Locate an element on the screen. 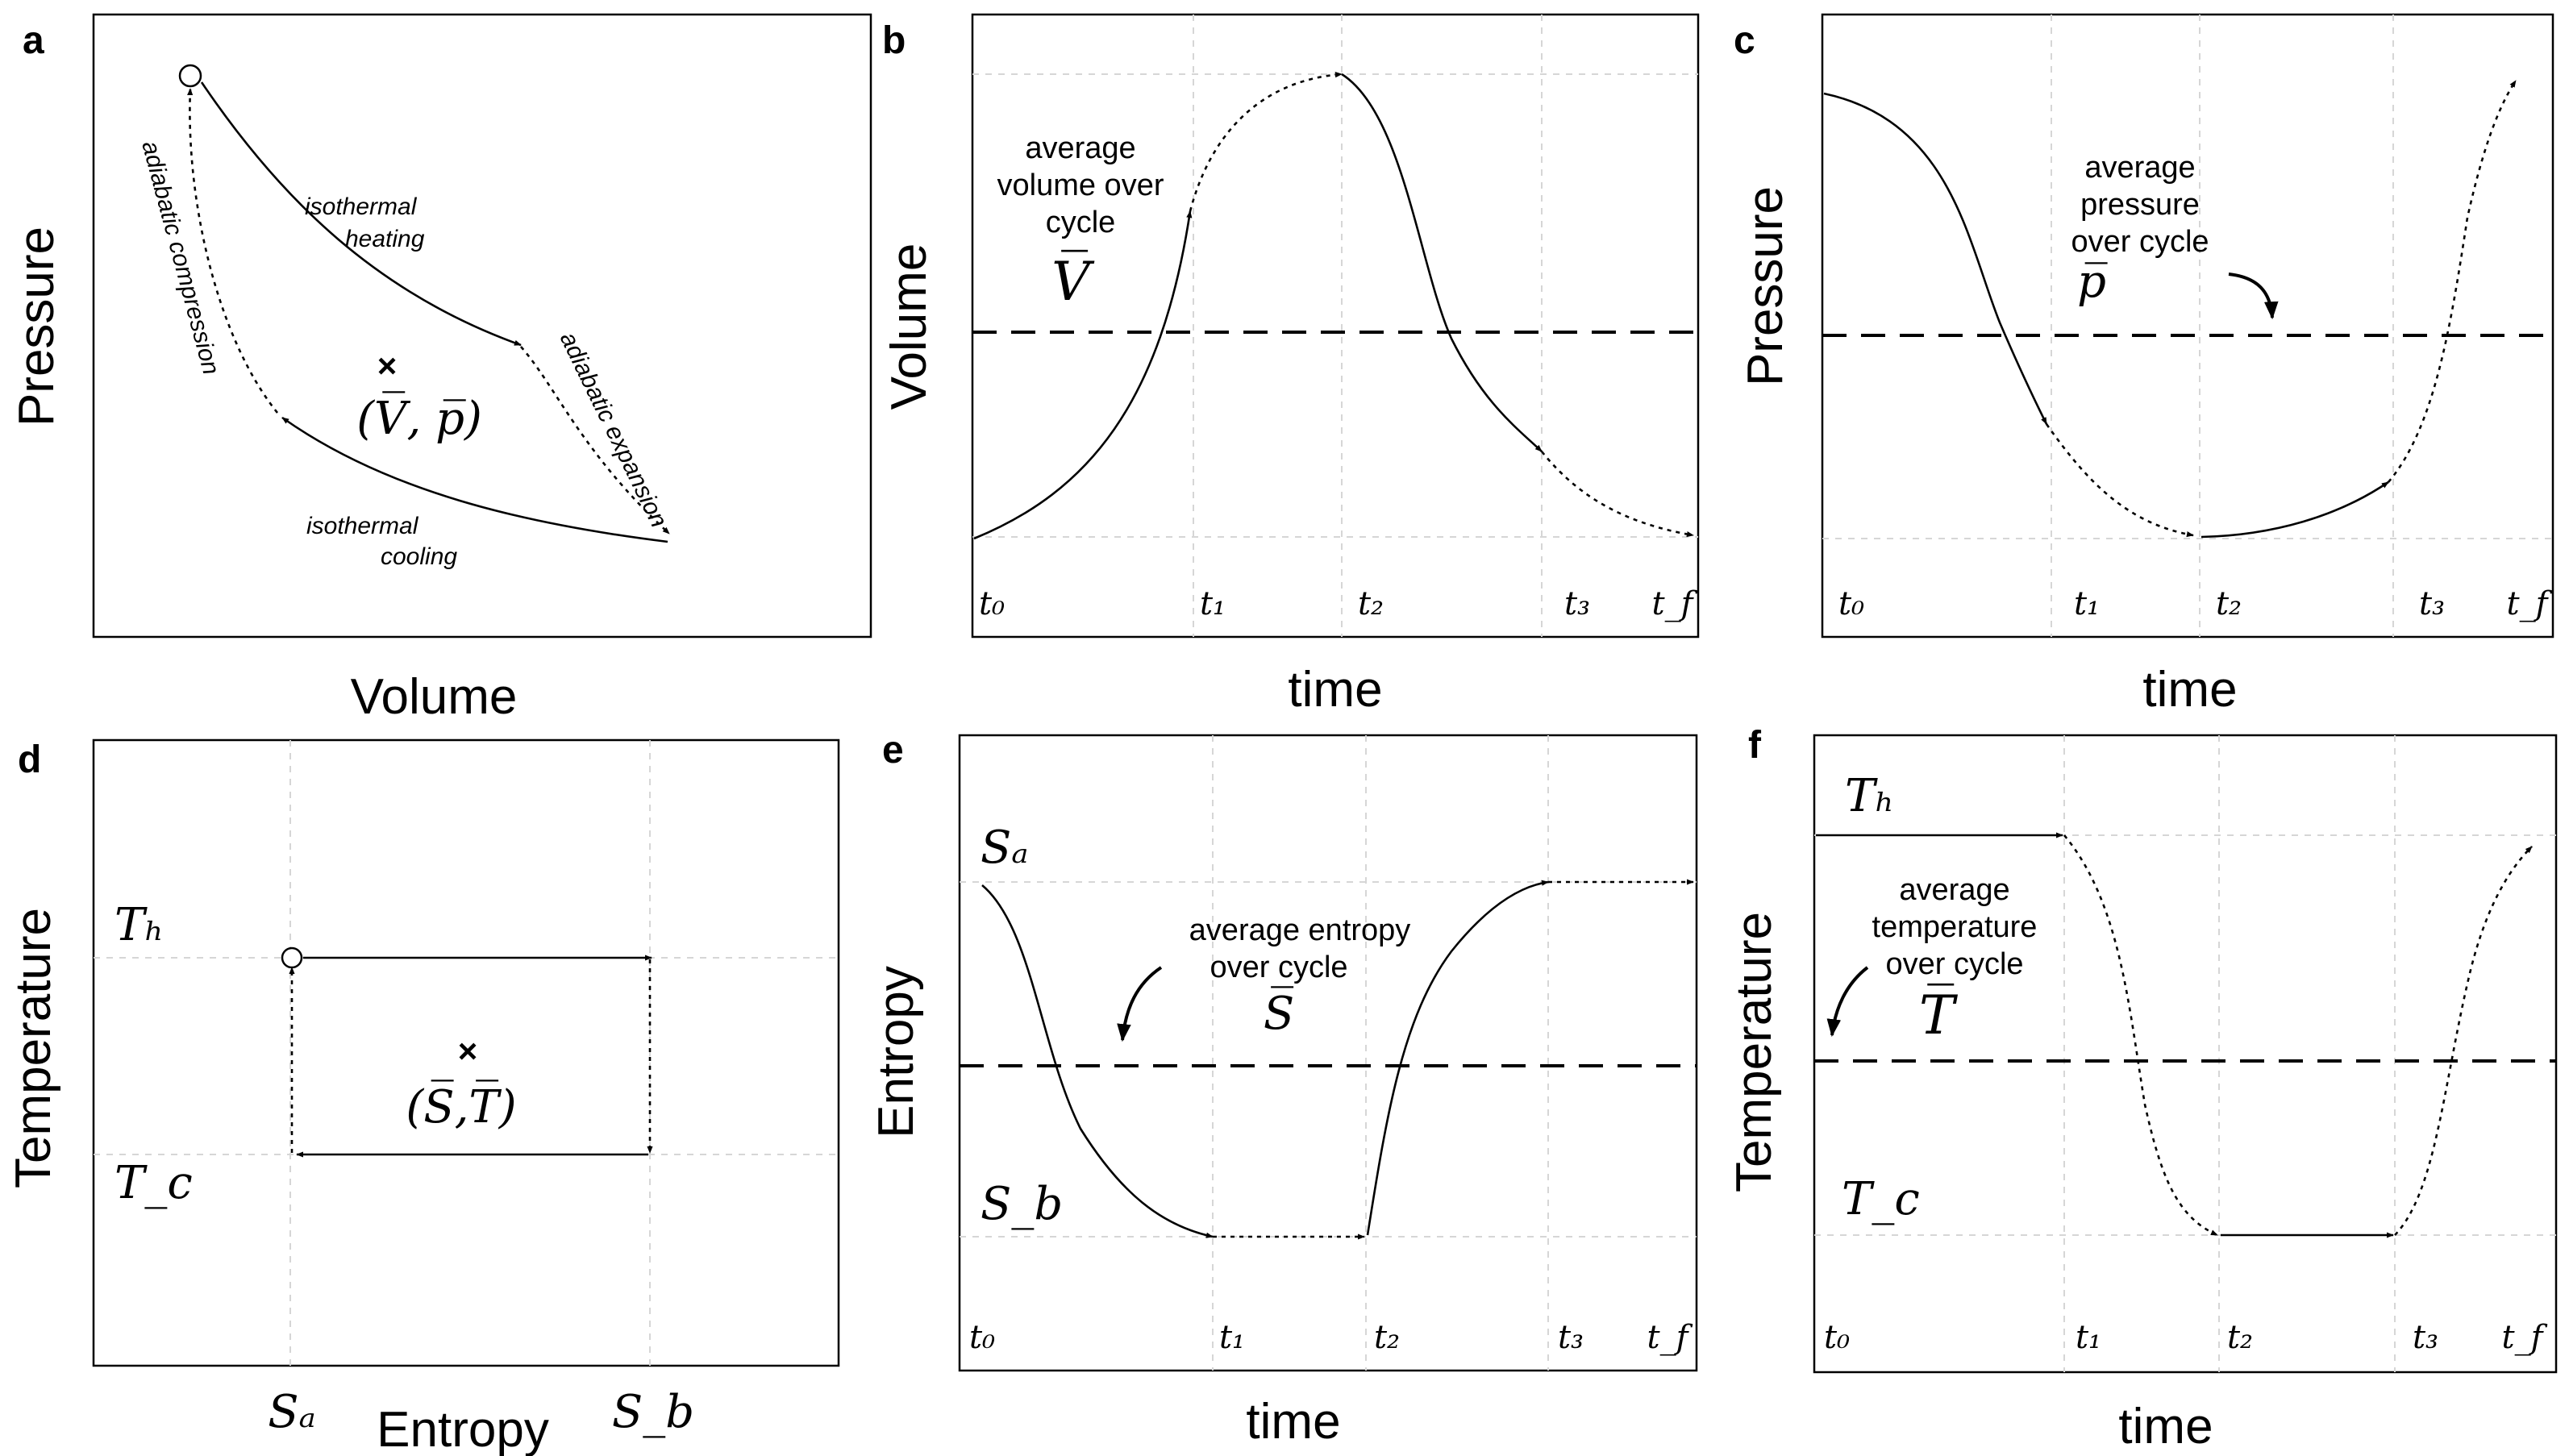  panel-b-avg-text-1: average is located at coordinates (1080, 148).